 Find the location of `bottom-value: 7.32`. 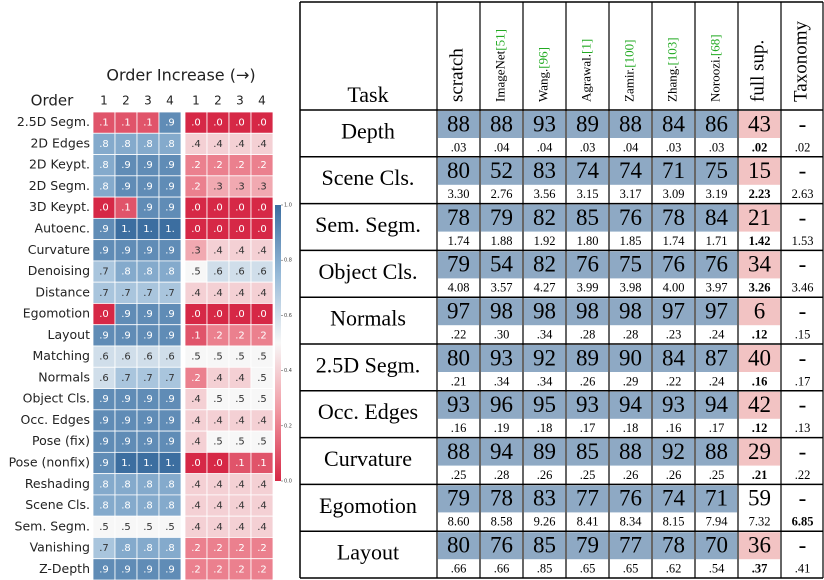

bottom-value: 7.32 is located at coordinates (760, 522).